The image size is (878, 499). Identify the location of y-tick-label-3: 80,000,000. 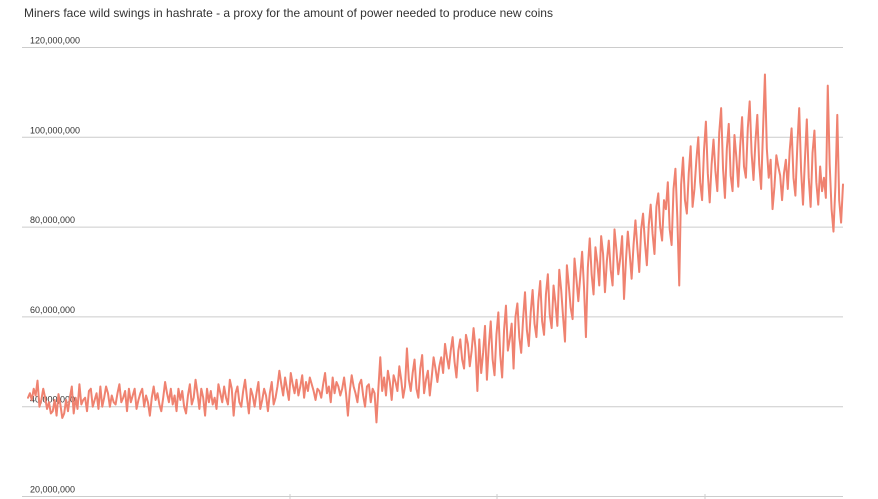
(52, 220).